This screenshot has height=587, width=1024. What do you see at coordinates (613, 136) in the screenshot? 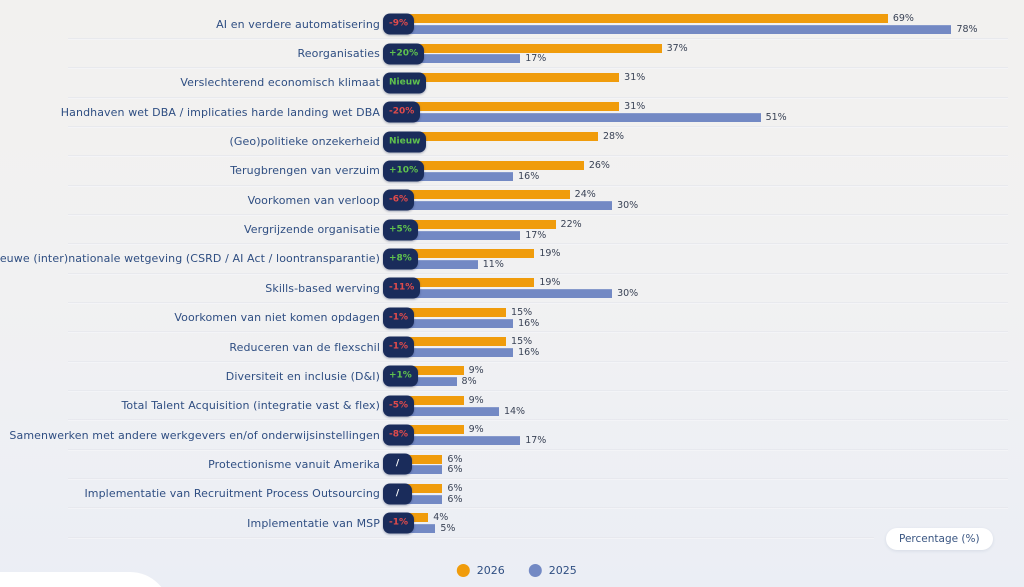
I see `bar-2026-value: 28%` at bounding box center [613, 136].